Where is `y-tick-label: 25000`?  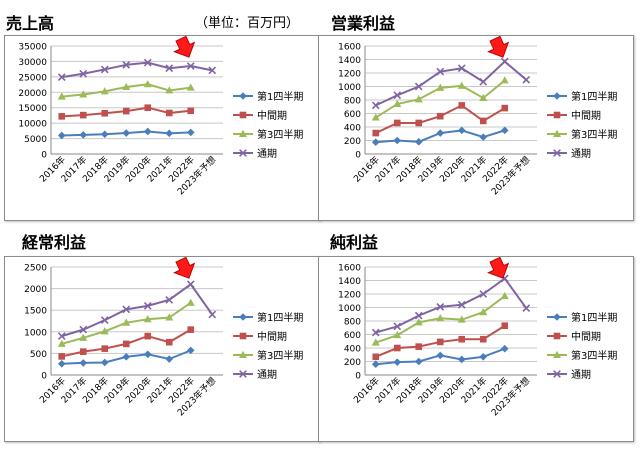
y-tick-label: 25000 is located at coordinates (32, 78).